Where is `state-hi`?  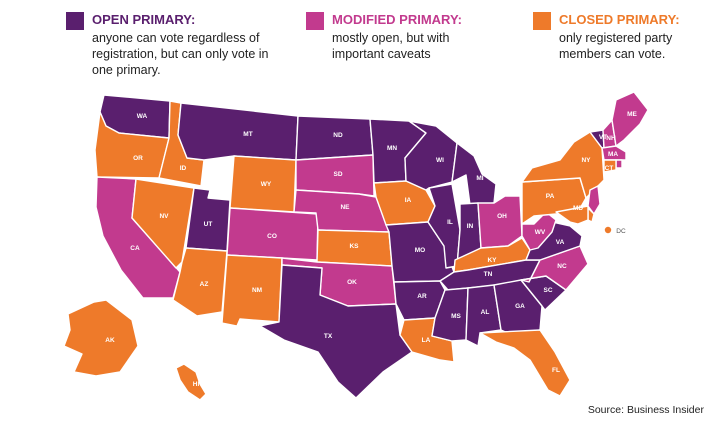
state-hi is located at coordinates (191, 382).